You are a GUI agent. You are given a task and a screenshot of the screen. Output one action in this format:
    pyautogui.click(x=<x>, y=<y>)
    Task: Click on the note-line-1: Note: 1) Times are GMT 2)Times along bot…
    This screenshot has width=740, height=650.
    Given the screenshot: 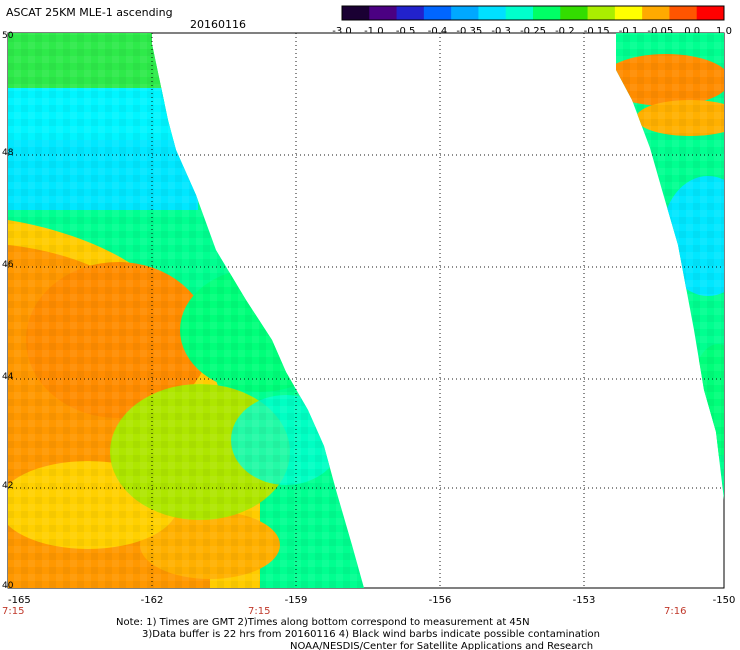 What is the action you would take?
    pyautogui.click(x=323, y=622)
    